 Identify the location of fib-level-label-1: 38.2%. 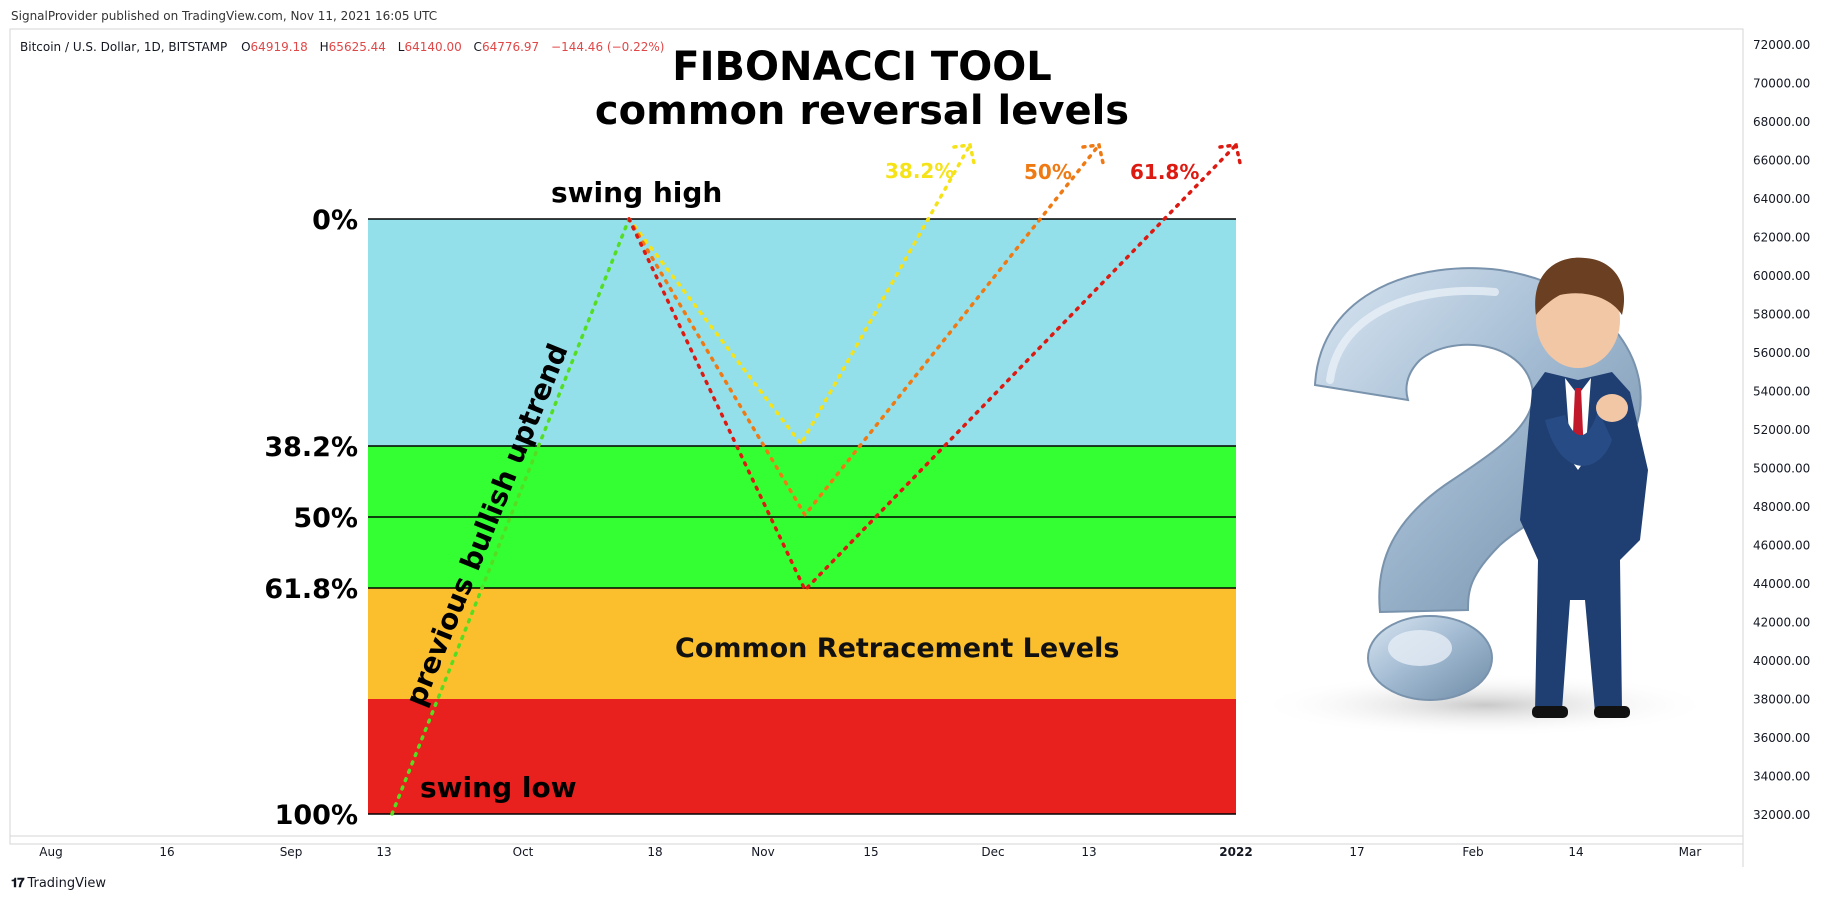
(311, 447).